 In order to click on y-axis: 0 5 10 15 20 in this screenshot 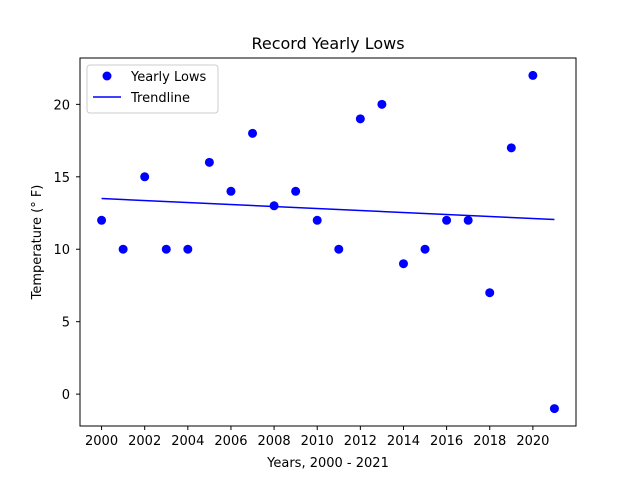, I will do `click(66, 250)`.